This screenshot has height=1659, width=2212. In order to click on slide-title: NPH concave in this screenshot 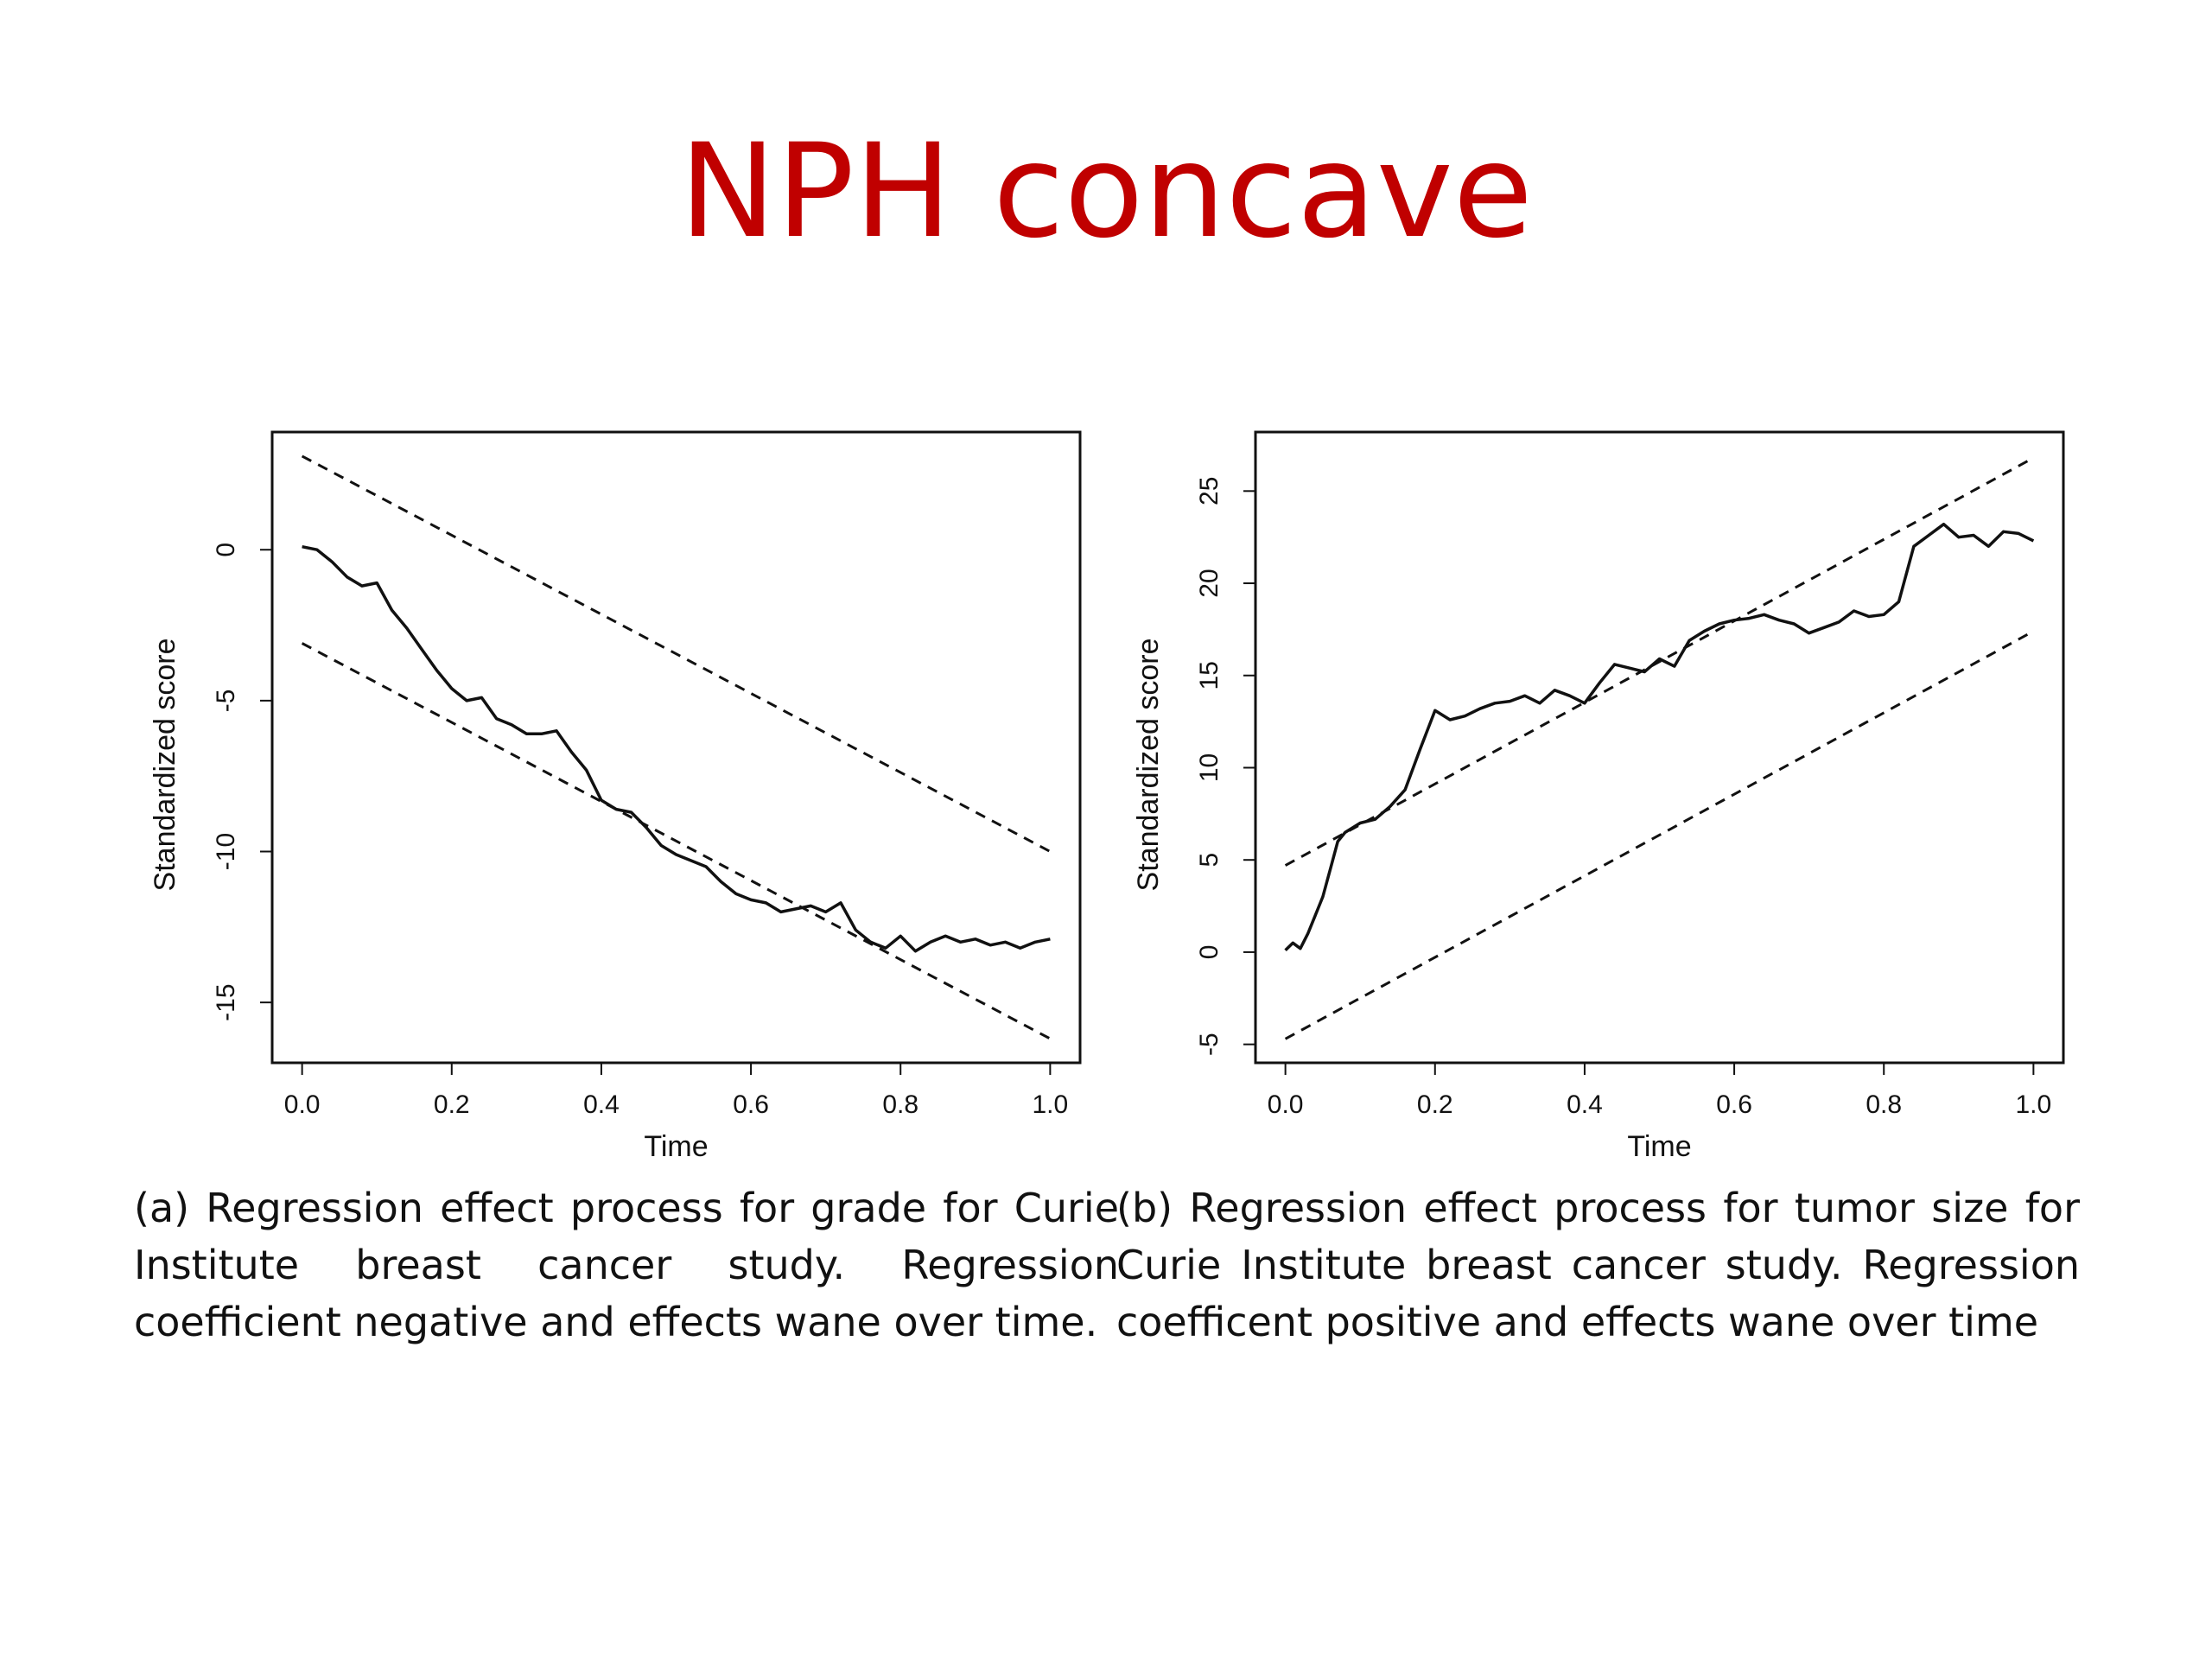, I will do `click(1106, 192)`.